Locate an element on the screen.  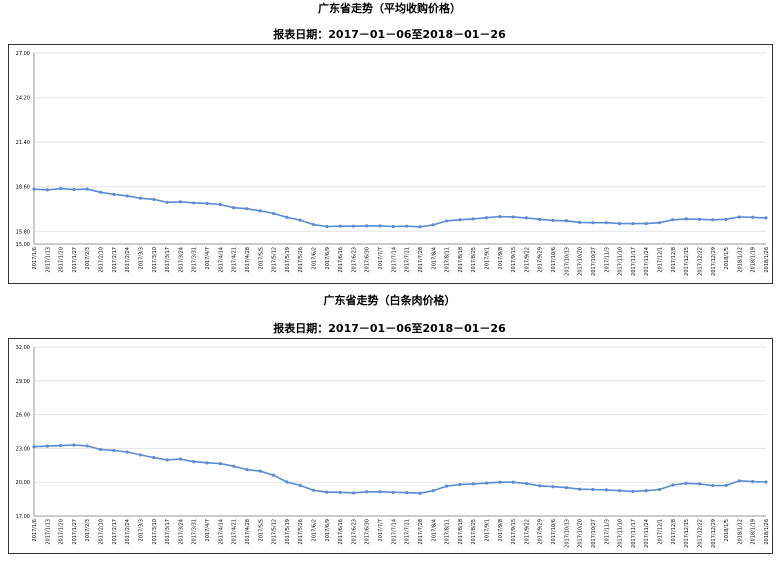
chart2-x-tick-label: 2017/10/6 is located at coordinates (554, 532).